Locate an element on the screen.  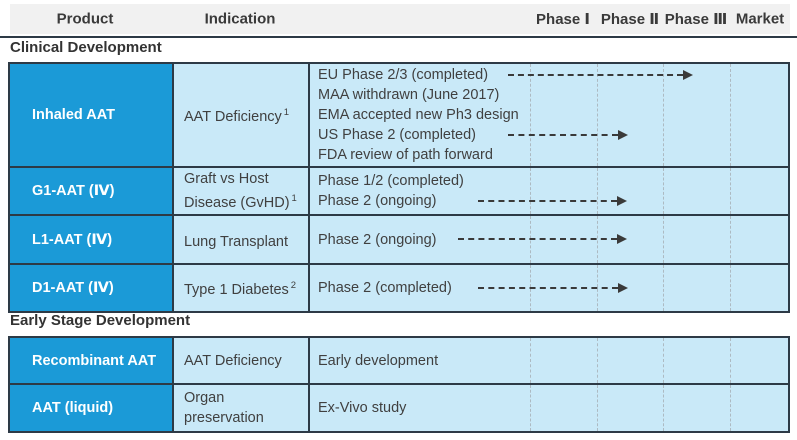
indication-cell: Graft vs Host Disease (GvHD) 1 is located at coordinates (242, 191).